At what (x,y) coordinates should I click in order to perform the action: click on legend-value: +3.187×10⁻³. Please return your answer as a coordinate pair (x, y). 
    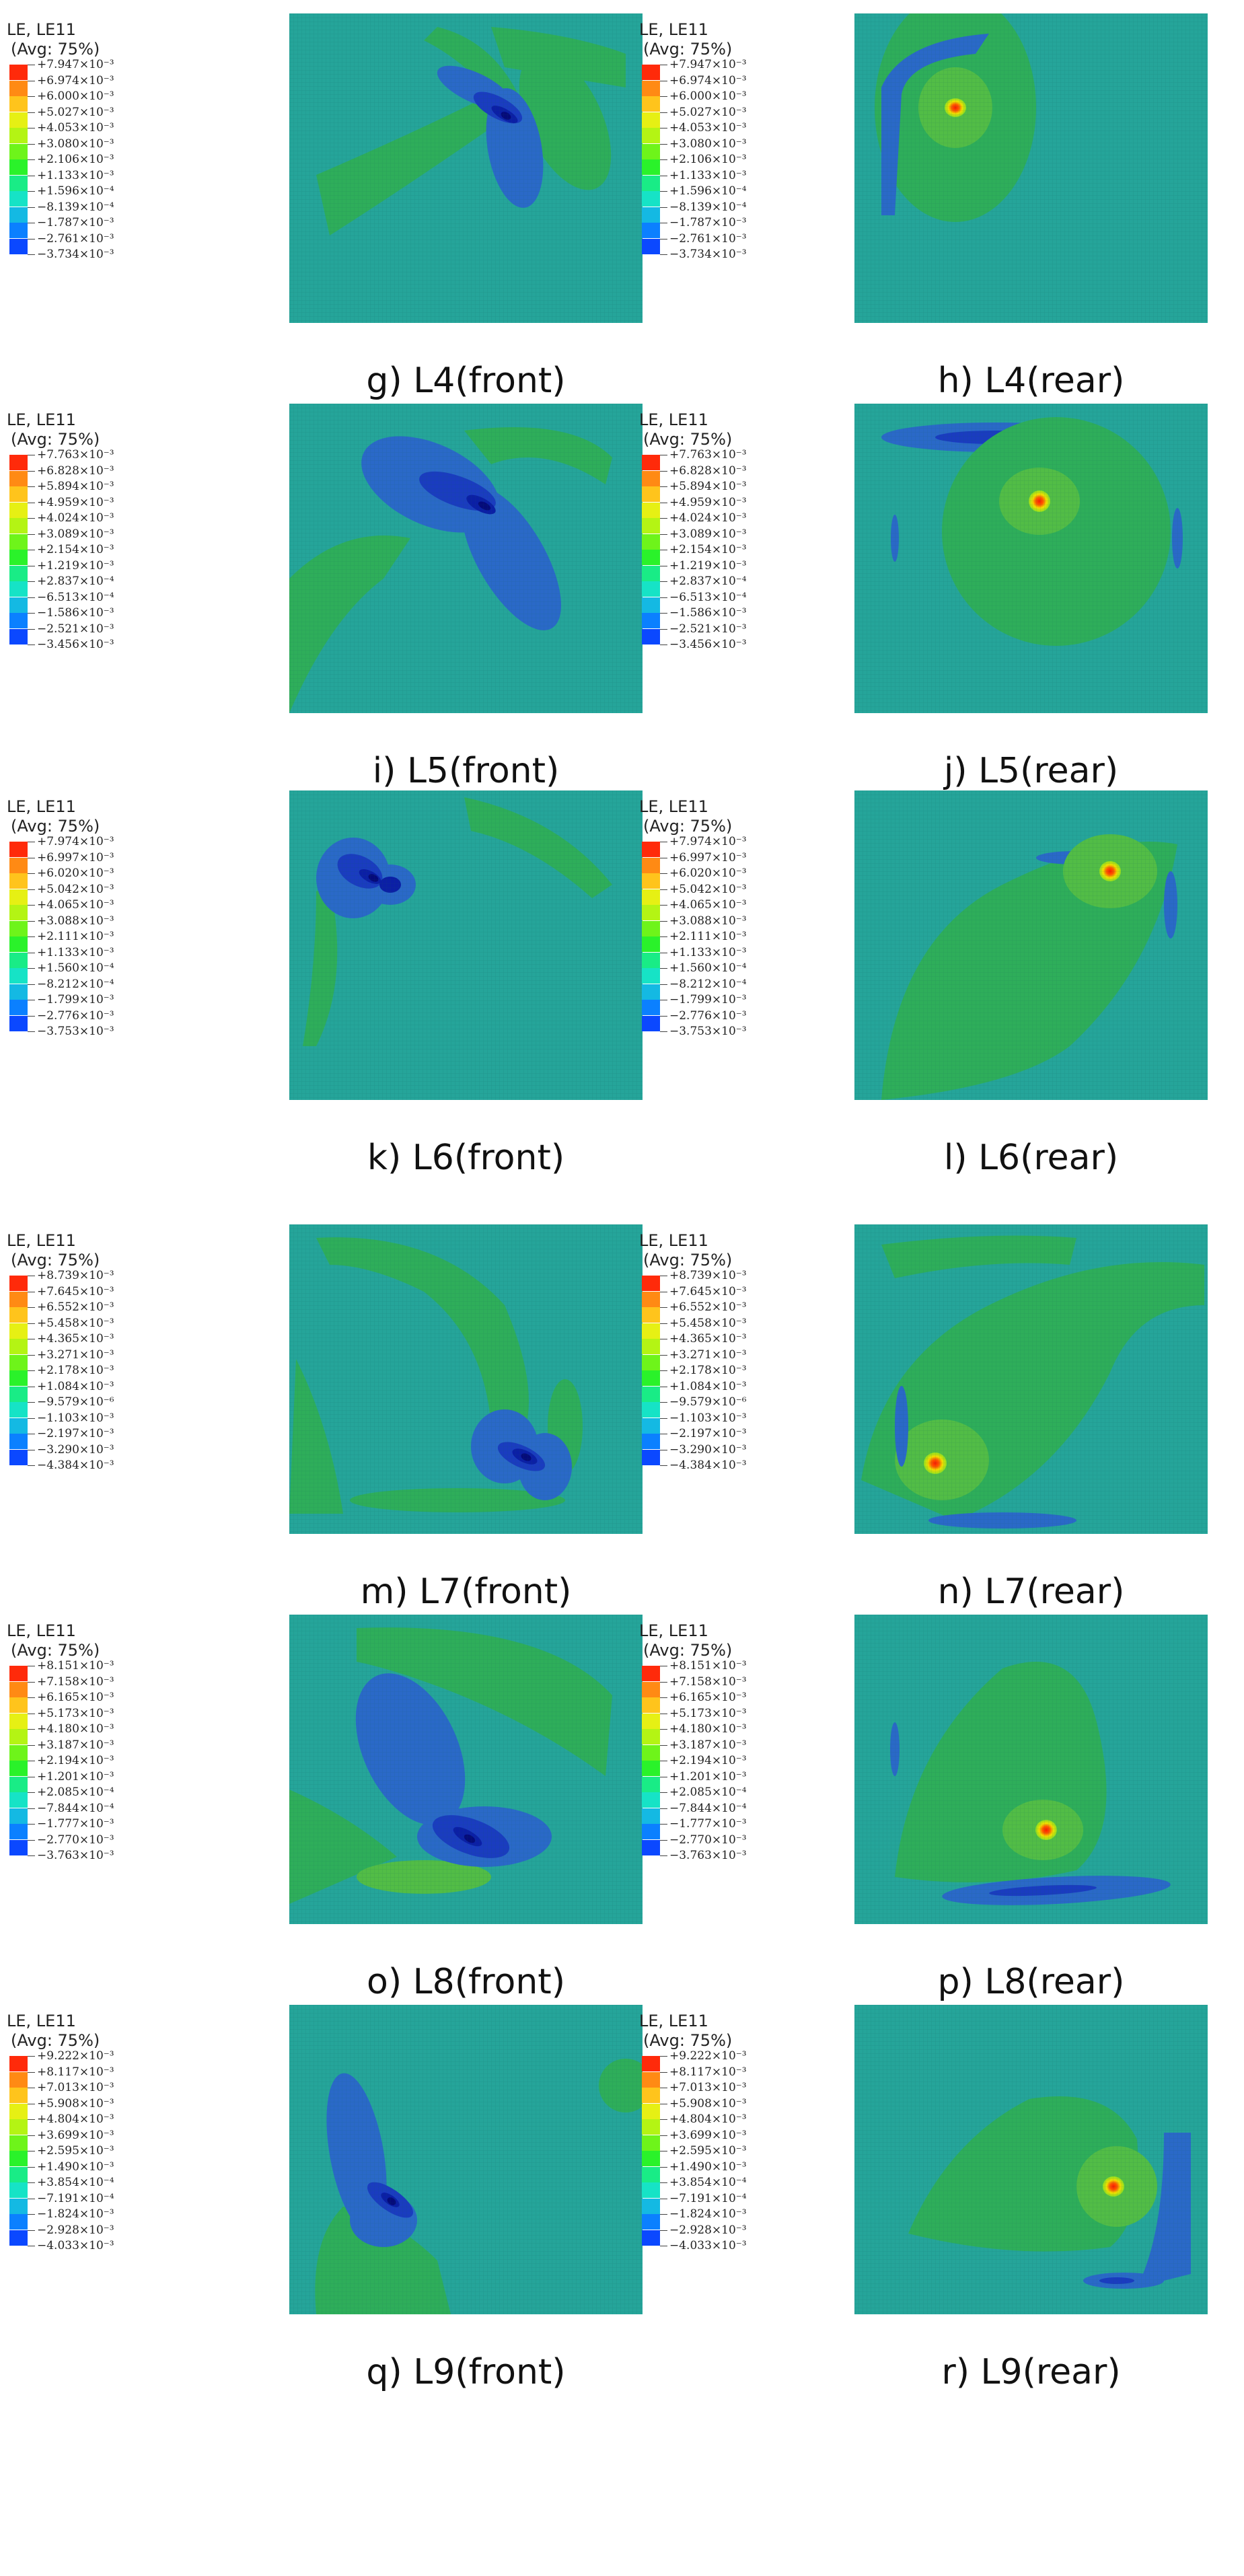
    Looking at the image, I should click on (708, 1745).